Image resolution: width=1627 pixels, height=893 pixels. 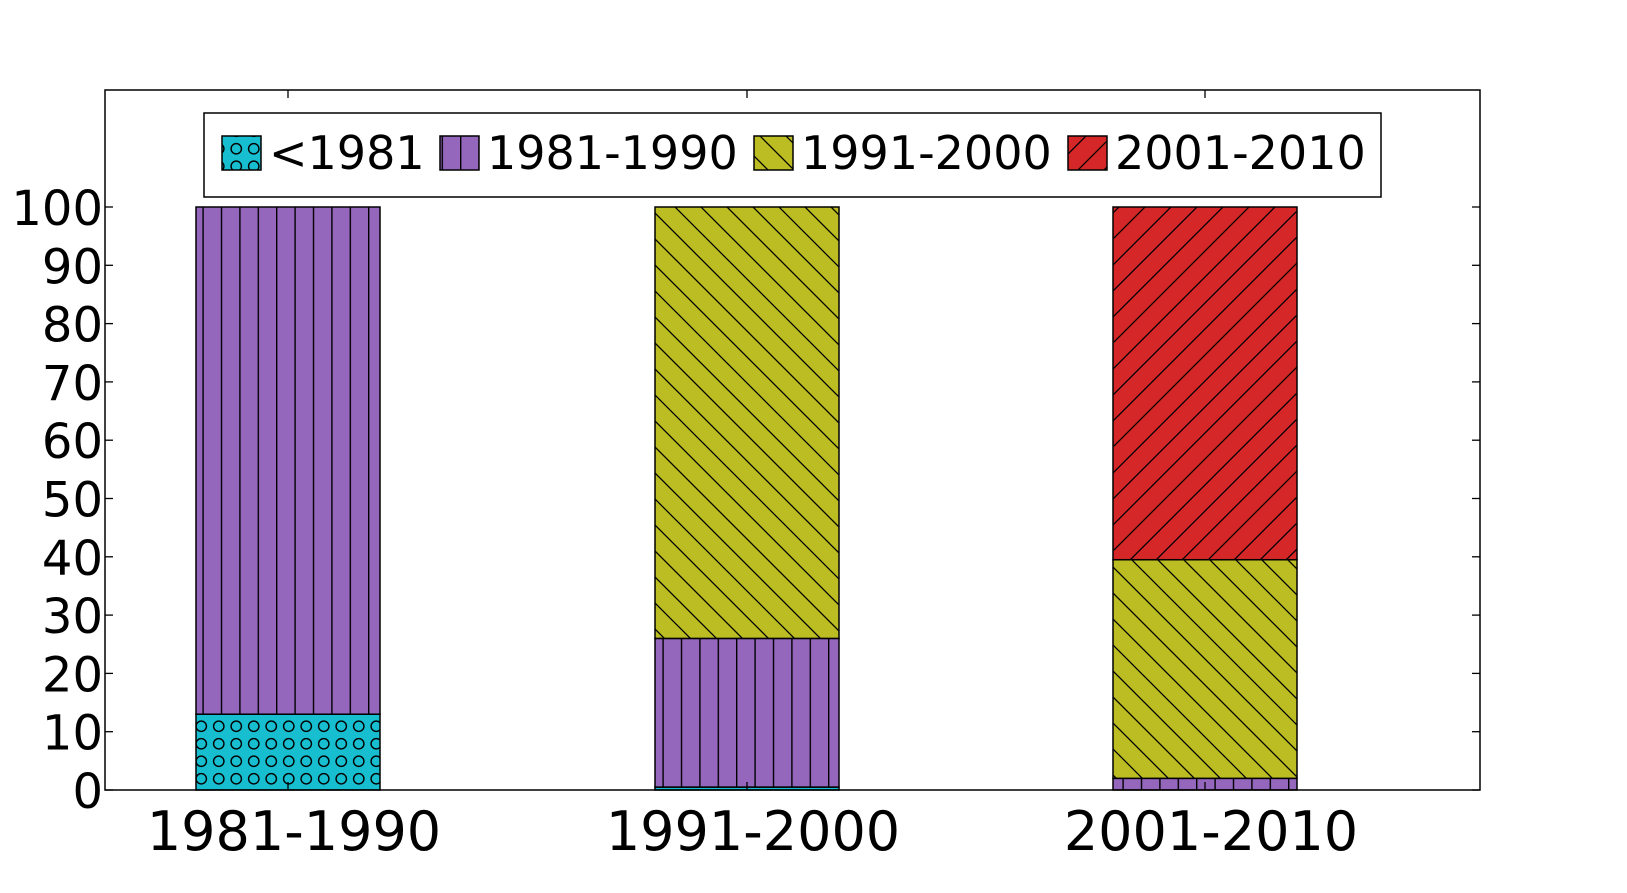 I want to click on y-tick-label: 60, so click(x=72, y=442).